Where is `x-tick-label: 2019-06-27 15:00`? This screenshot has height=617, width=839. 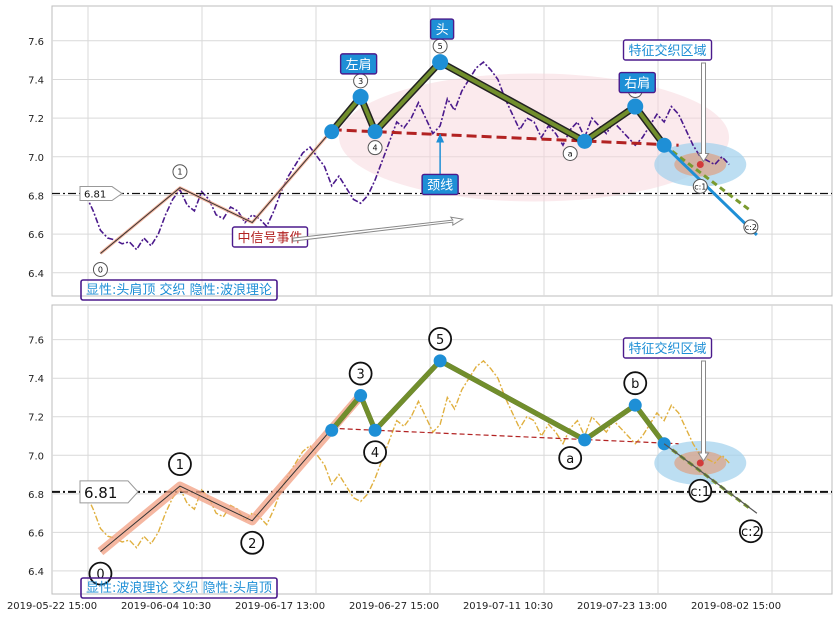 x-tick-label: 2019-06-27 15:00 is located at coordinates (394, 606).